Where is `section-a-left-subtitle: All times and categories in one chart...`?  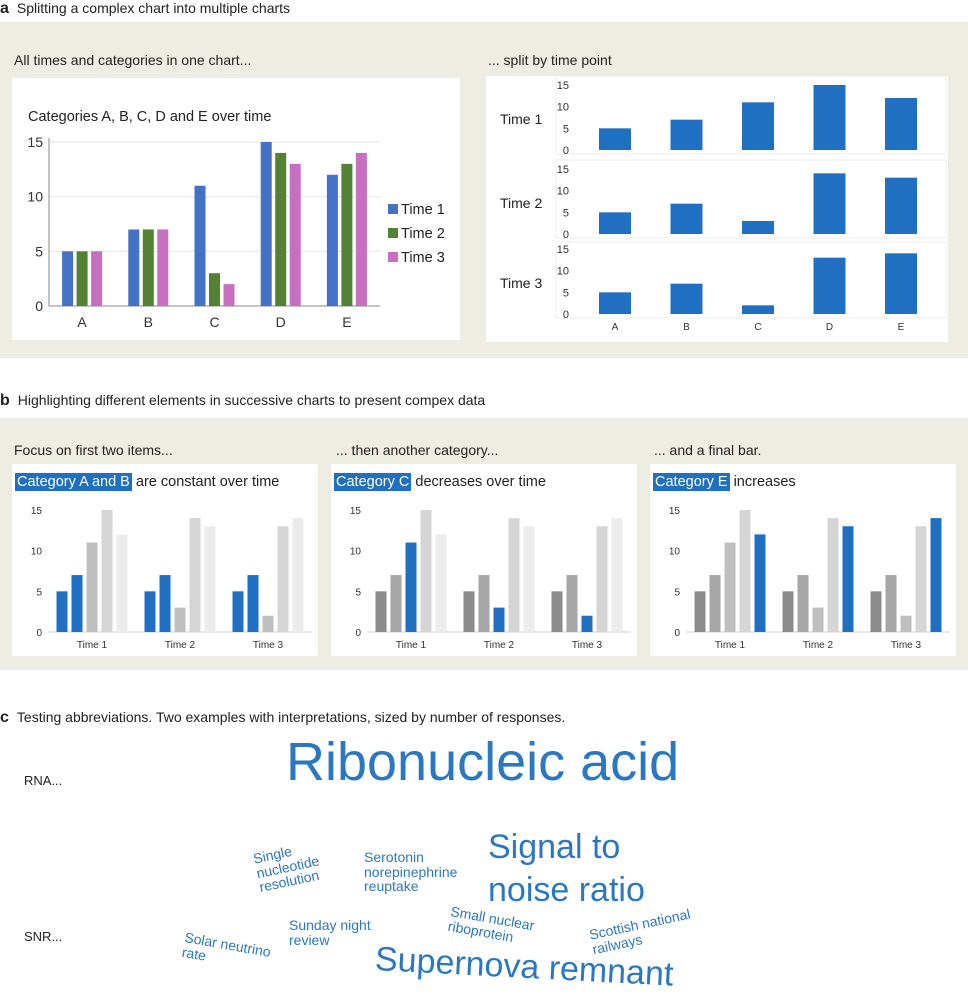
section-a-left-subtitle: All times and categories in one chart... is located at coordinates (133, 60).